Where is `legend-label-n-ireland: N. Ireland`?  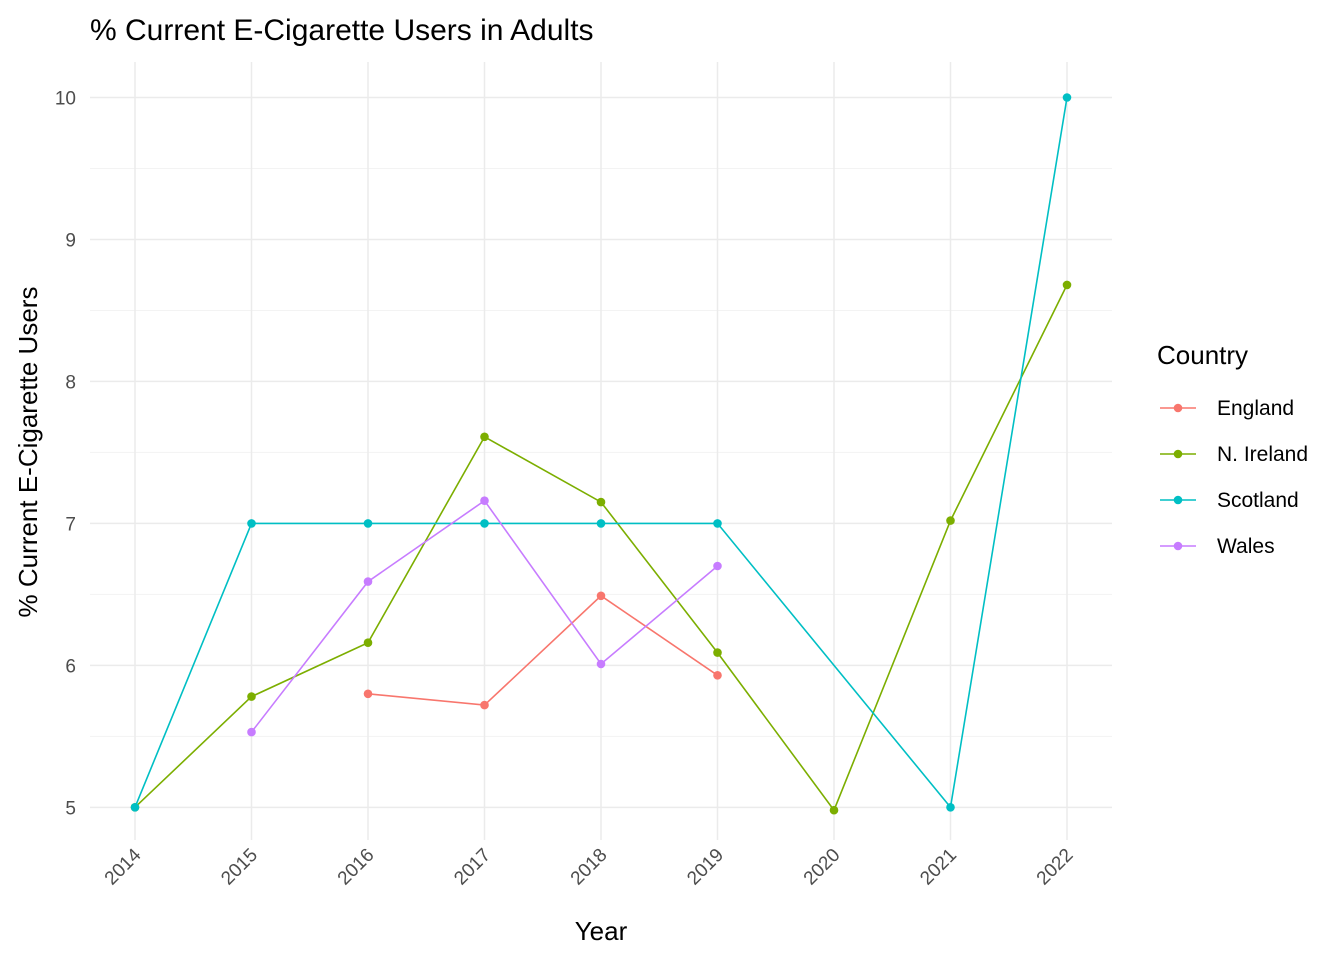
legend-label-n-ireland: N. Ireland is located at coordinates (1262, 454).